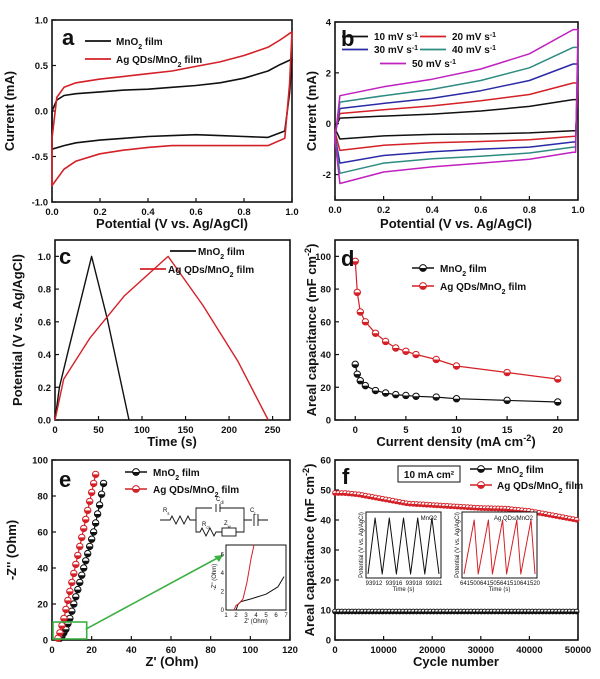 The width and height of the screenshot is (600, 679). Describe the element at coordinates (40, 157) in the screenshot. I see `y-tick-label: -0.5` at that location.